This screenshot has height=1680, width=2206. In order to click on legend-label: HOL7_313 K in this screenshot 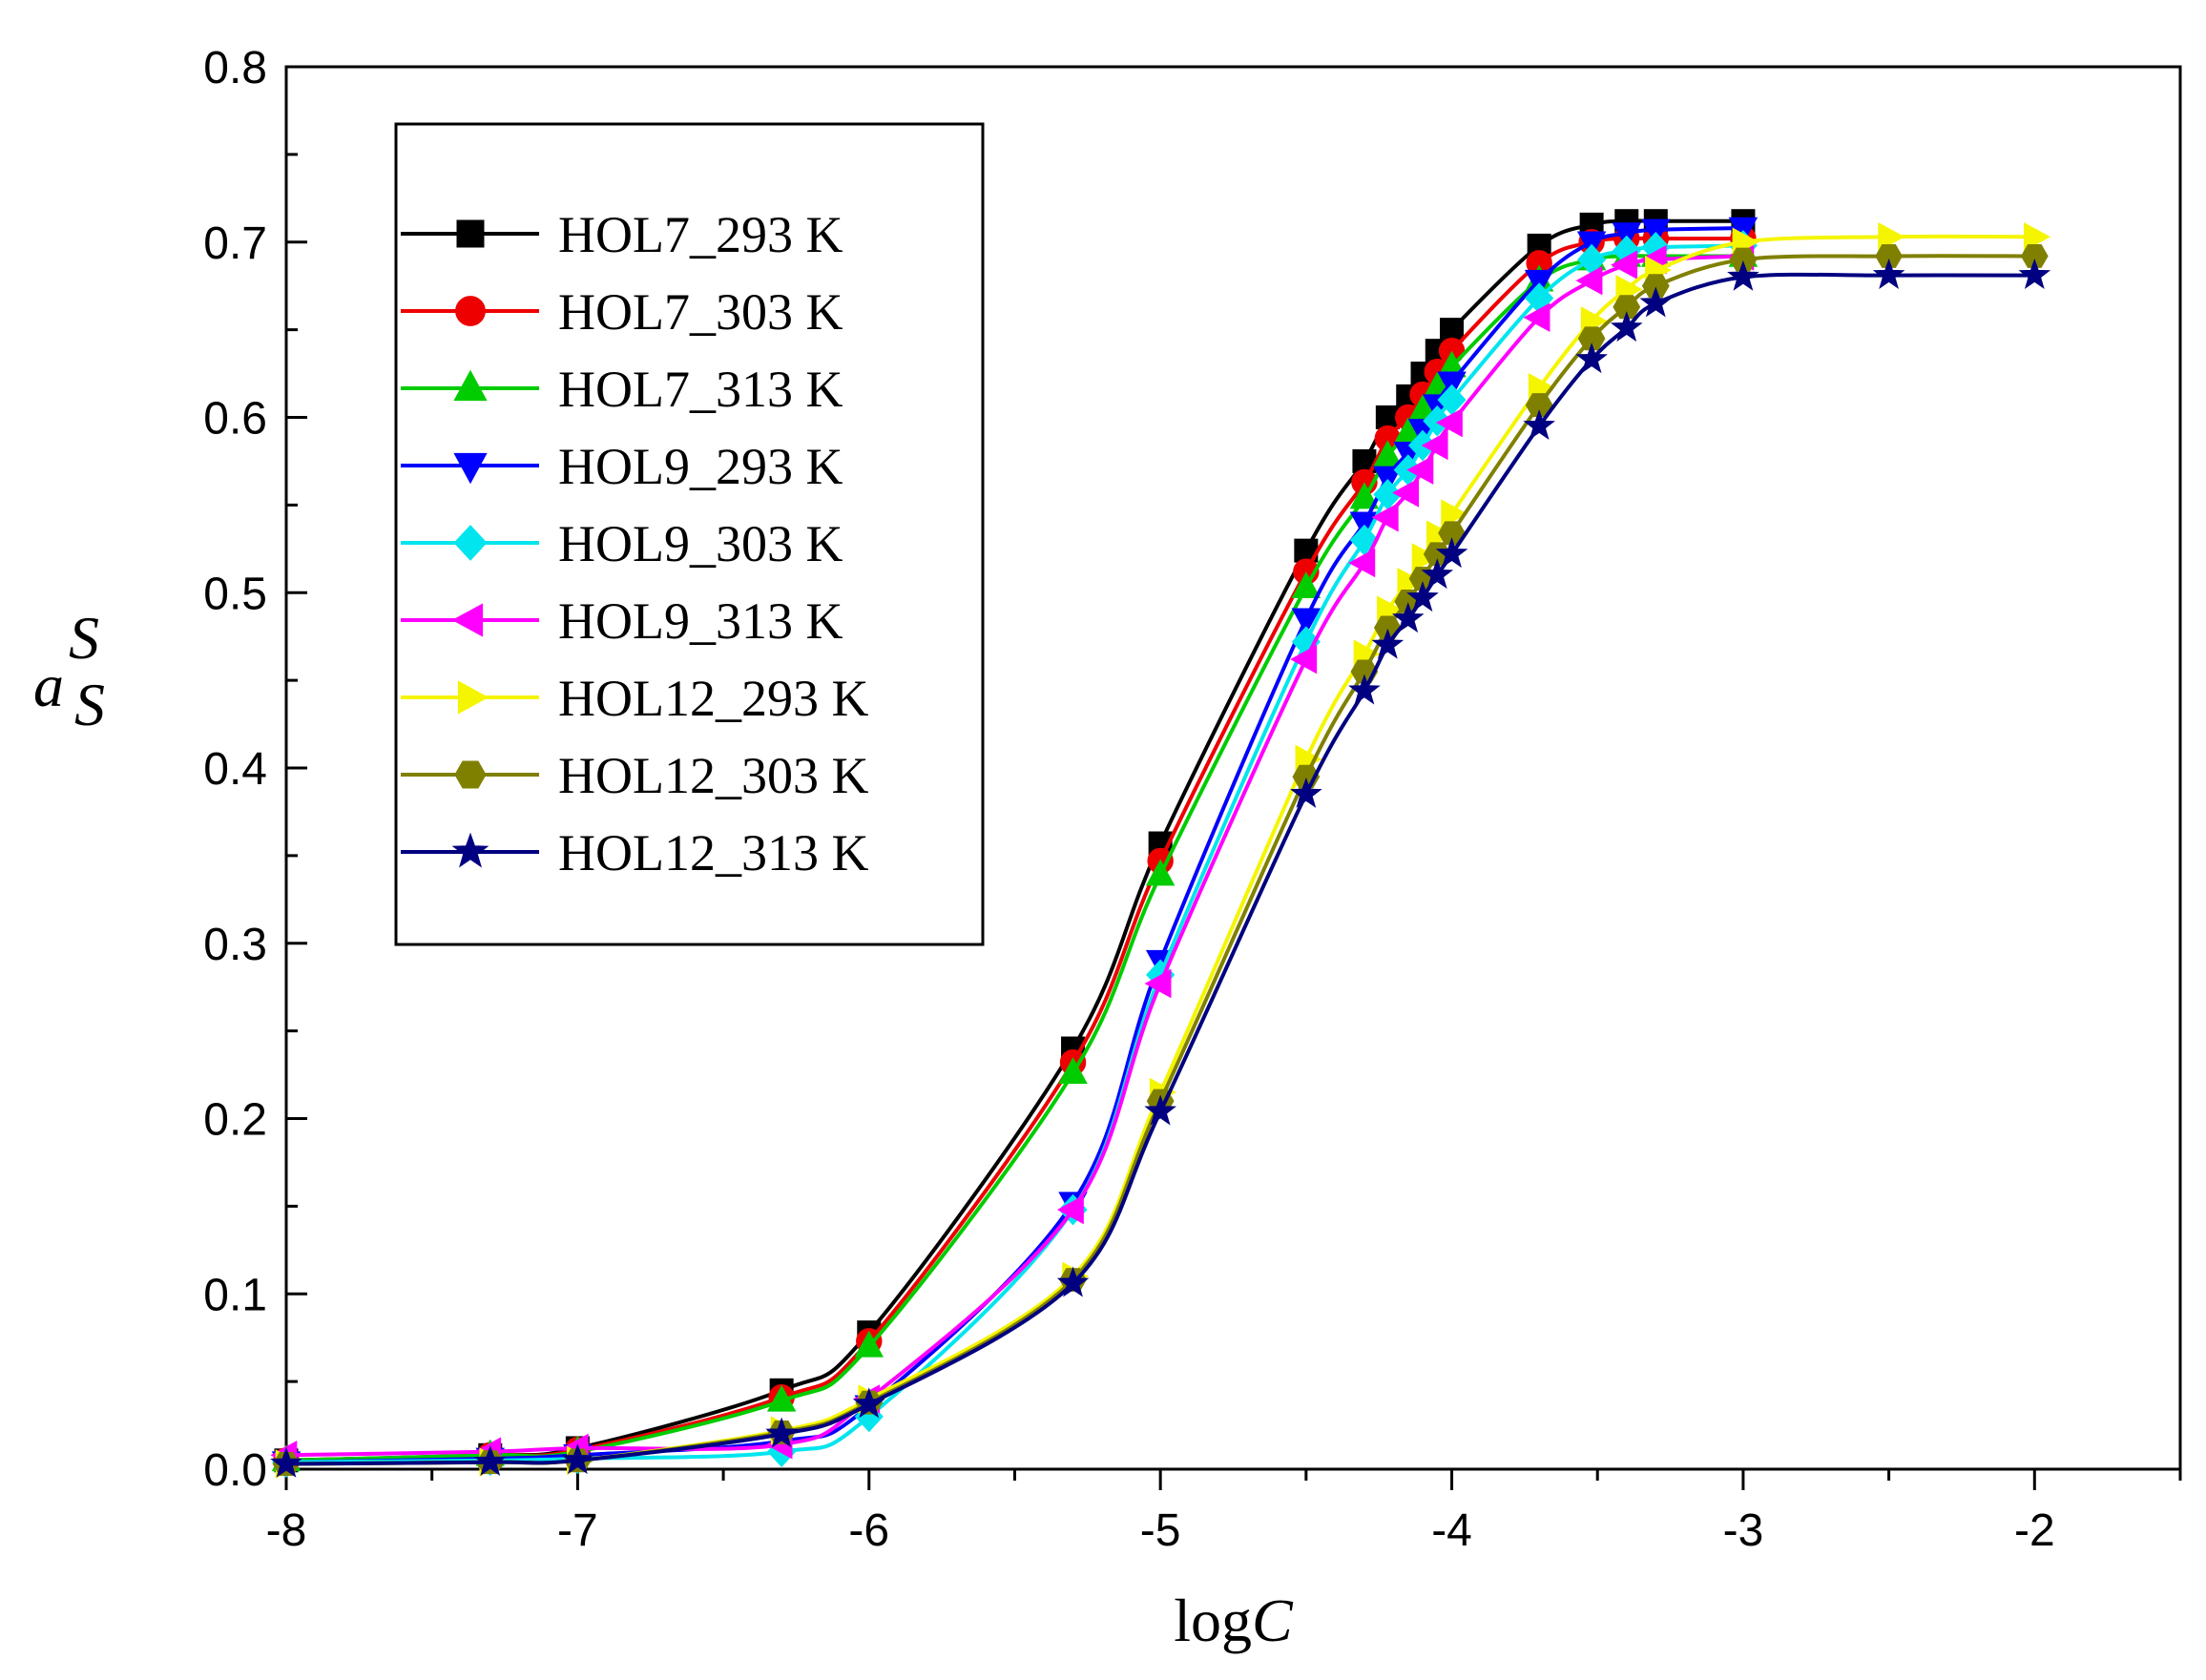, I will do `click(700, 389)`.